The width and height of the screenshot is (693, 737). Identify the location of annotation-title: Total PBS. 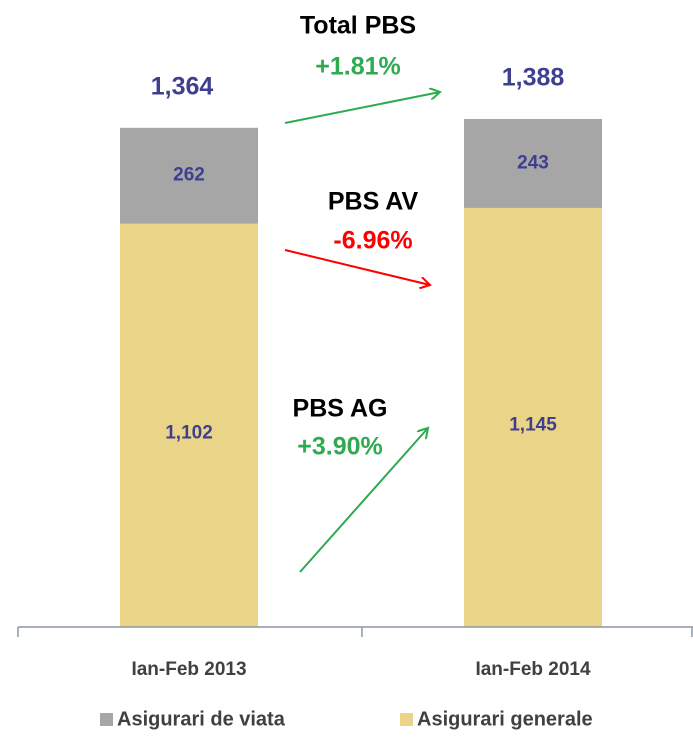
(358, 26).